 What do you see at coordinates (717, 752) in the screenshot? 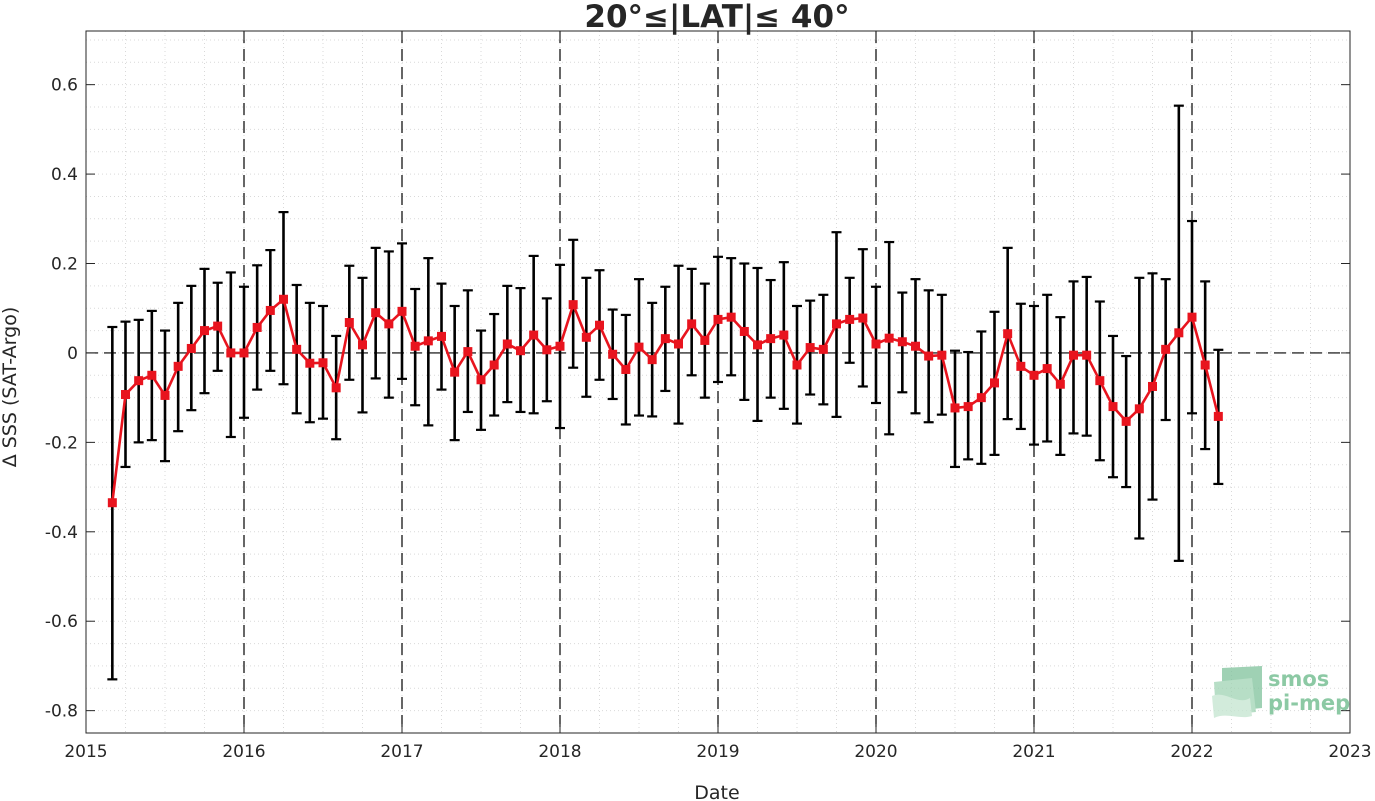
I see `x-tick-label: 2019` at bounding box center [717, 752].